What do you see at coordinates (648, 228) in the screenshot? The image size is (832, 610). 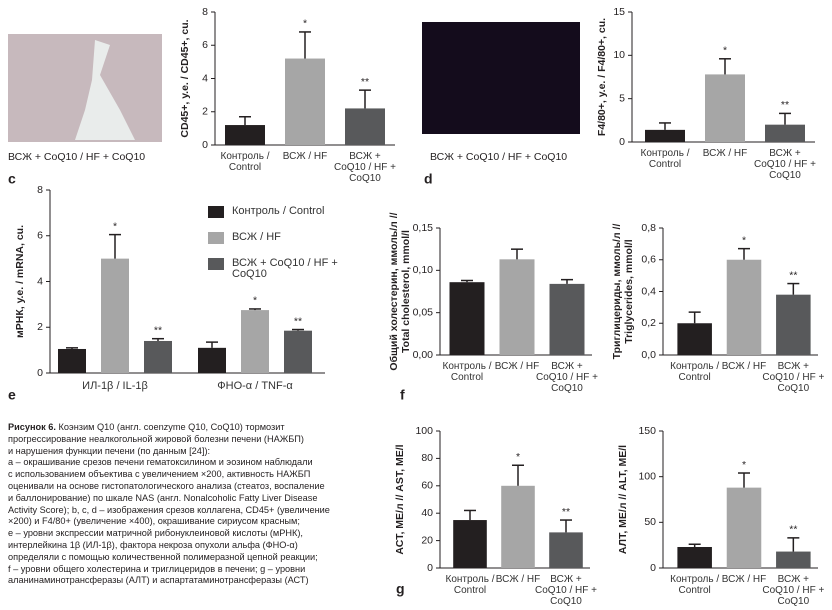 I see `y-tick-label: 0,8` at bounding box center [648, 228].